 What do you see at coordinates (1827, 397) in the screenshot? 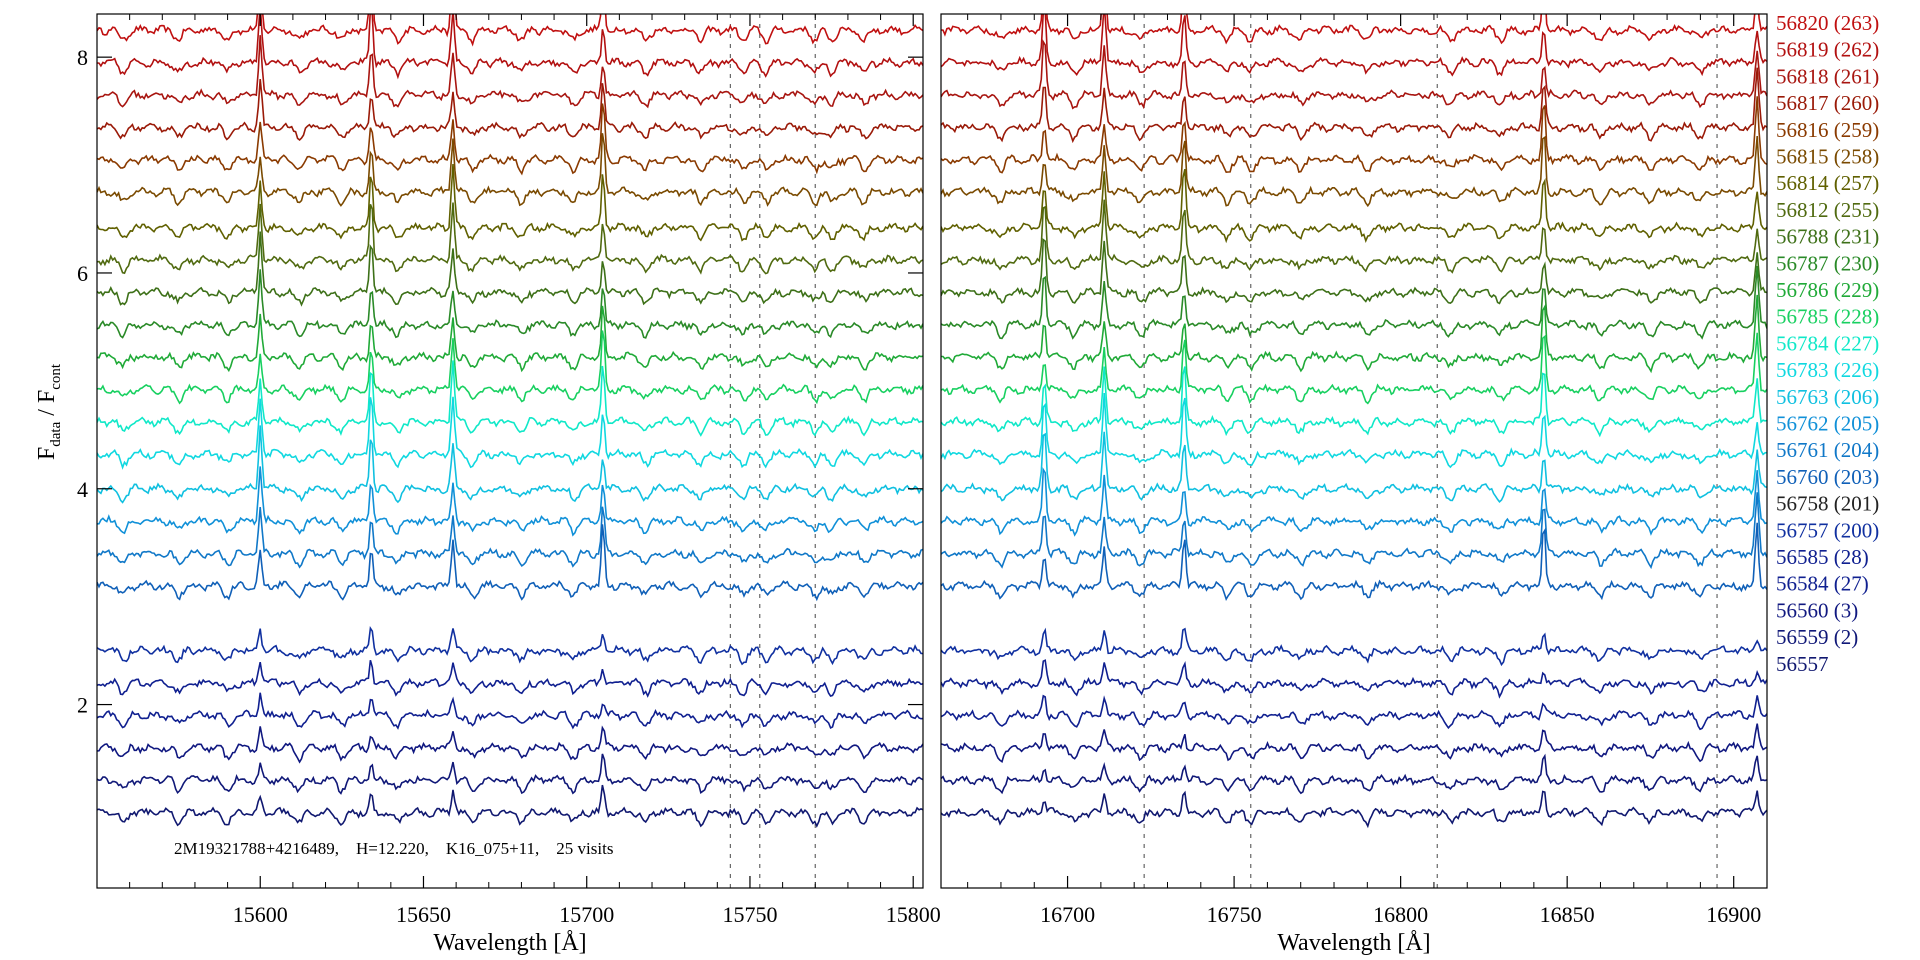
I see `legend-entry: 56763 (206)` at bounding box center [1827, 397].